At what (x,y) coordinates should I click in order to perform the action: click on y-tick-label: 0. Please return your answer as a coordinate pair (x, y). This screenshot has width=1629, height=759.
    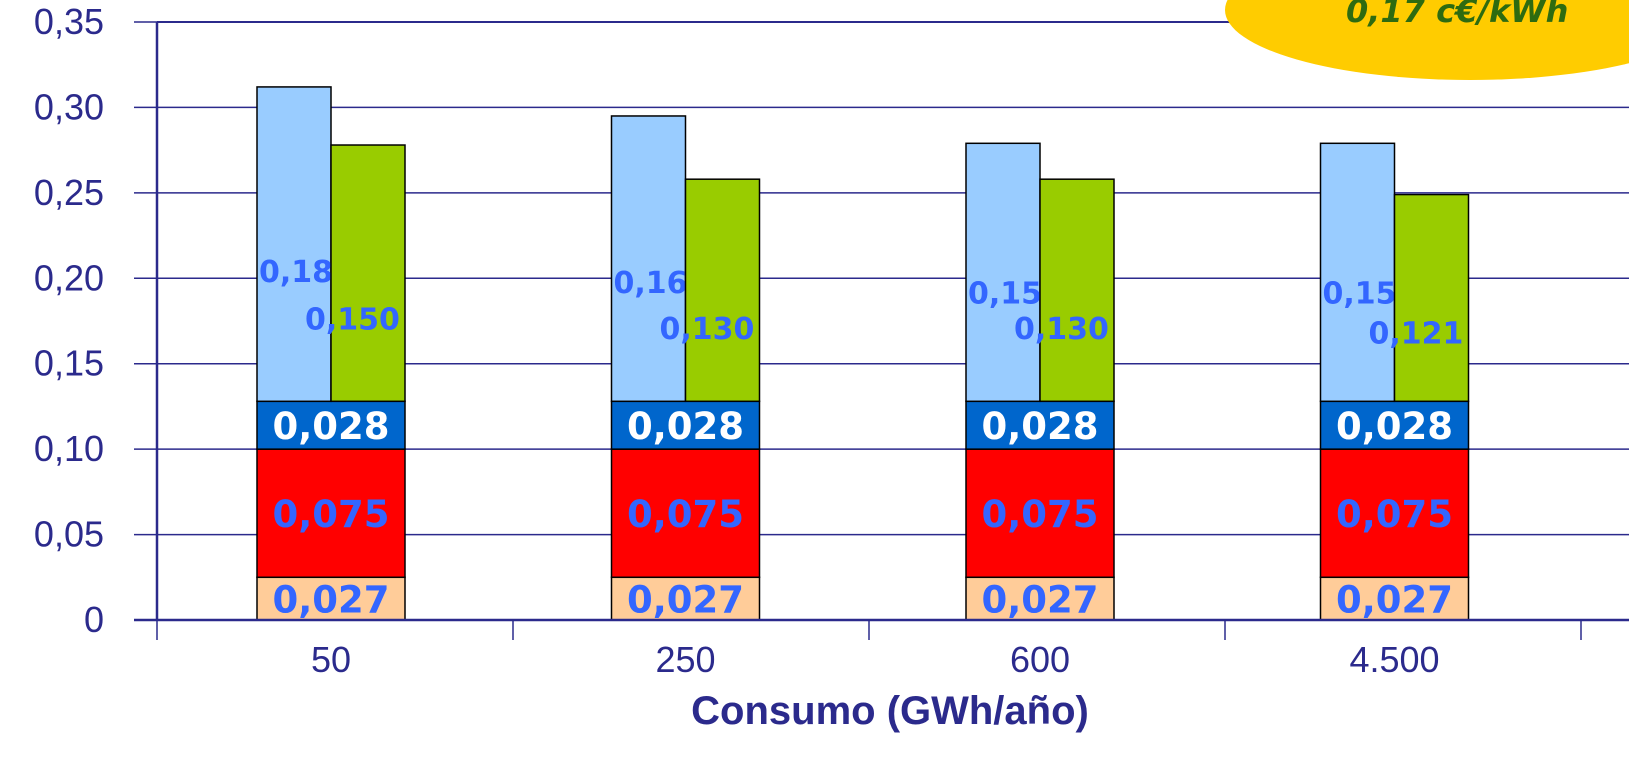
    Looking at the image, I should click on (94, 619).